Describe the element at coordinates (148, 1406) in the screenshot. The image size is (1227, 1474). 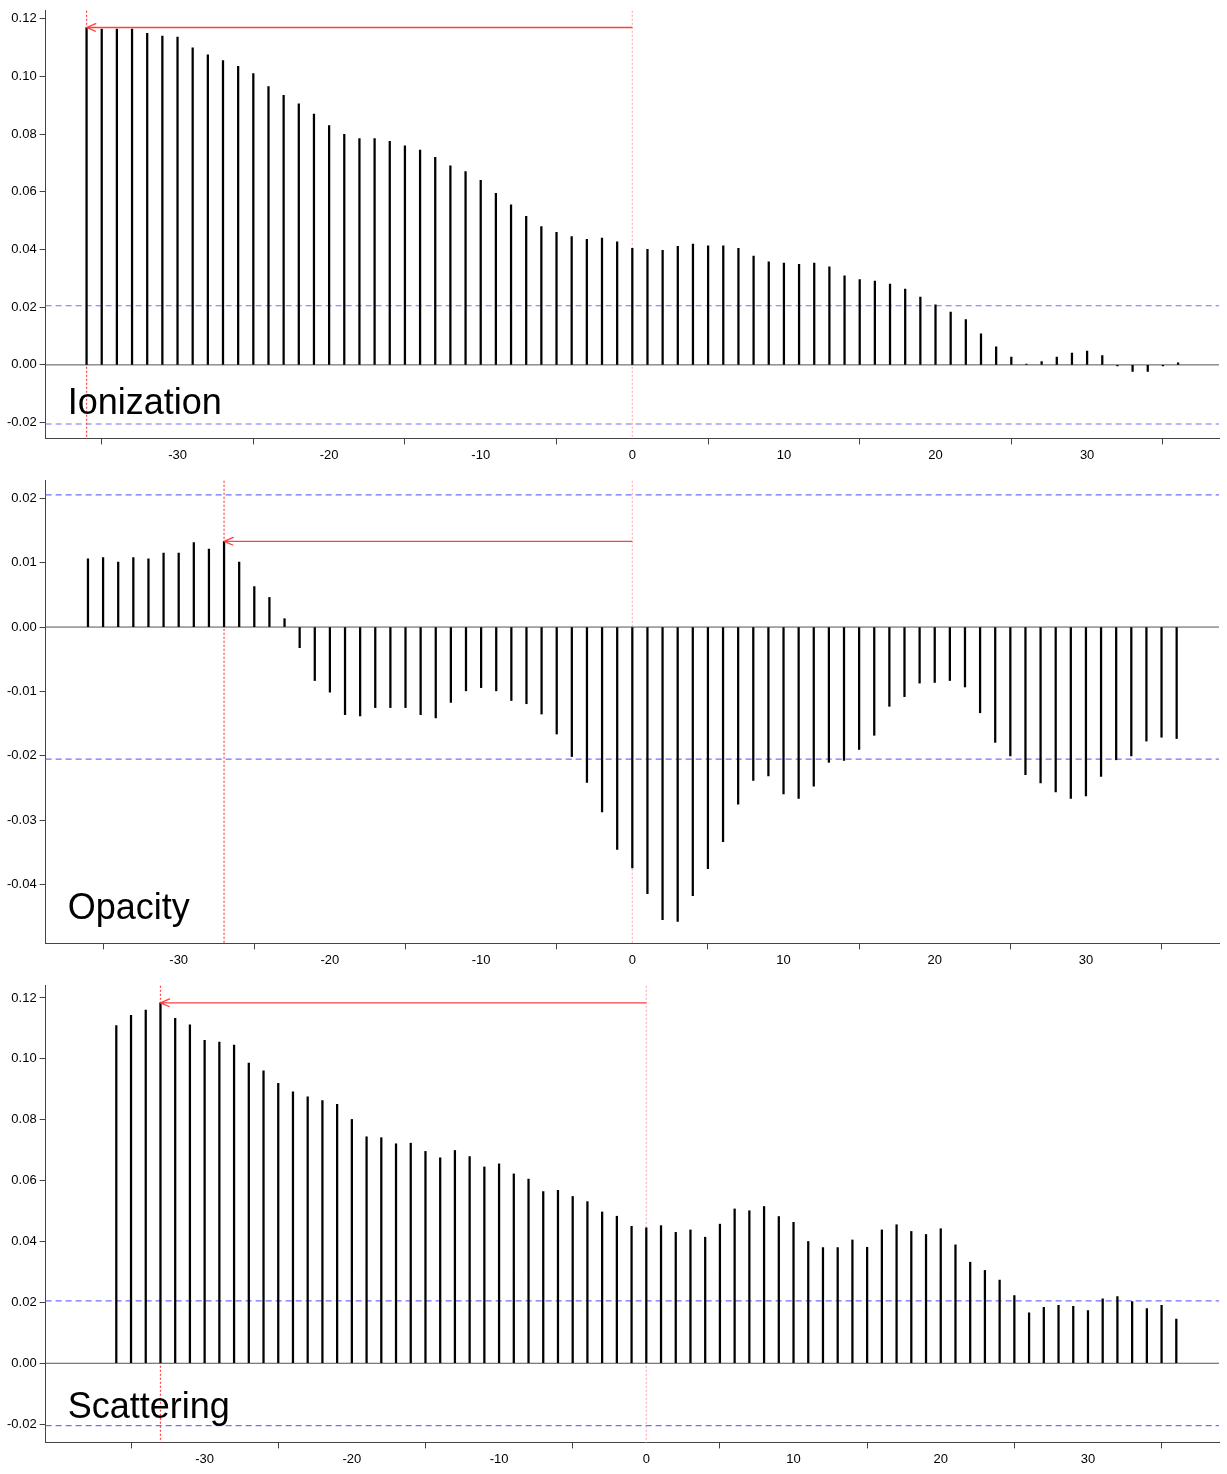
I see `annotation: Scattering` at that location.